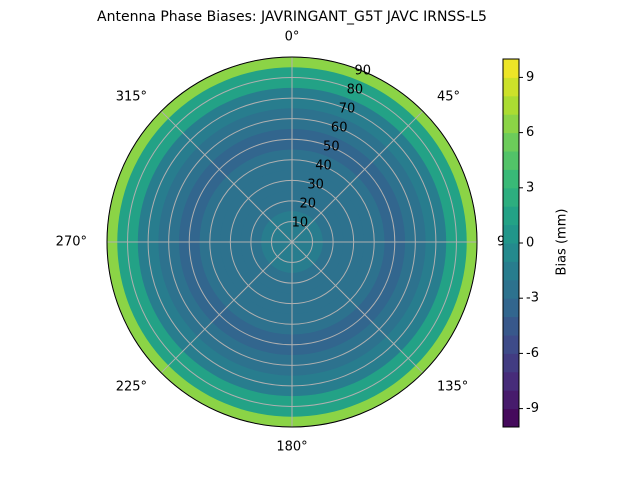 The image size is (640, 484). I want to click on colorbar-label: Bias (mm), so click(562, 242).